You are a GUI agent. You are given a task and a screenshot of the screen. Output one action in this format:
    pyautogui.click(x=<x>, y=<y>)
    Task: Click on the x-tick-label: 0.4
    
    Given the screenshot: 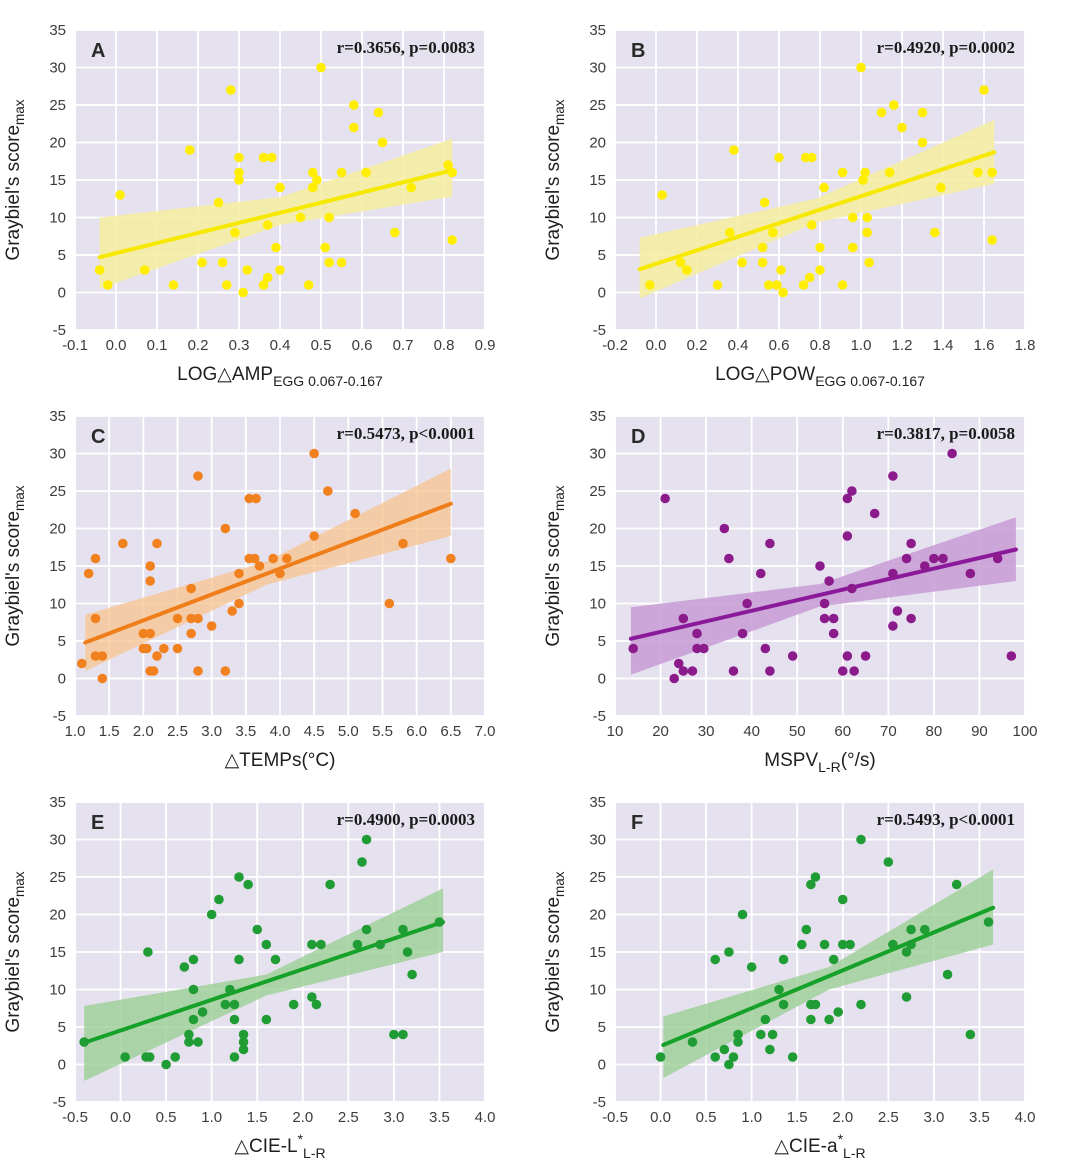 What is the action you would take?
    pyautogui.click(x=738, y=345)
    